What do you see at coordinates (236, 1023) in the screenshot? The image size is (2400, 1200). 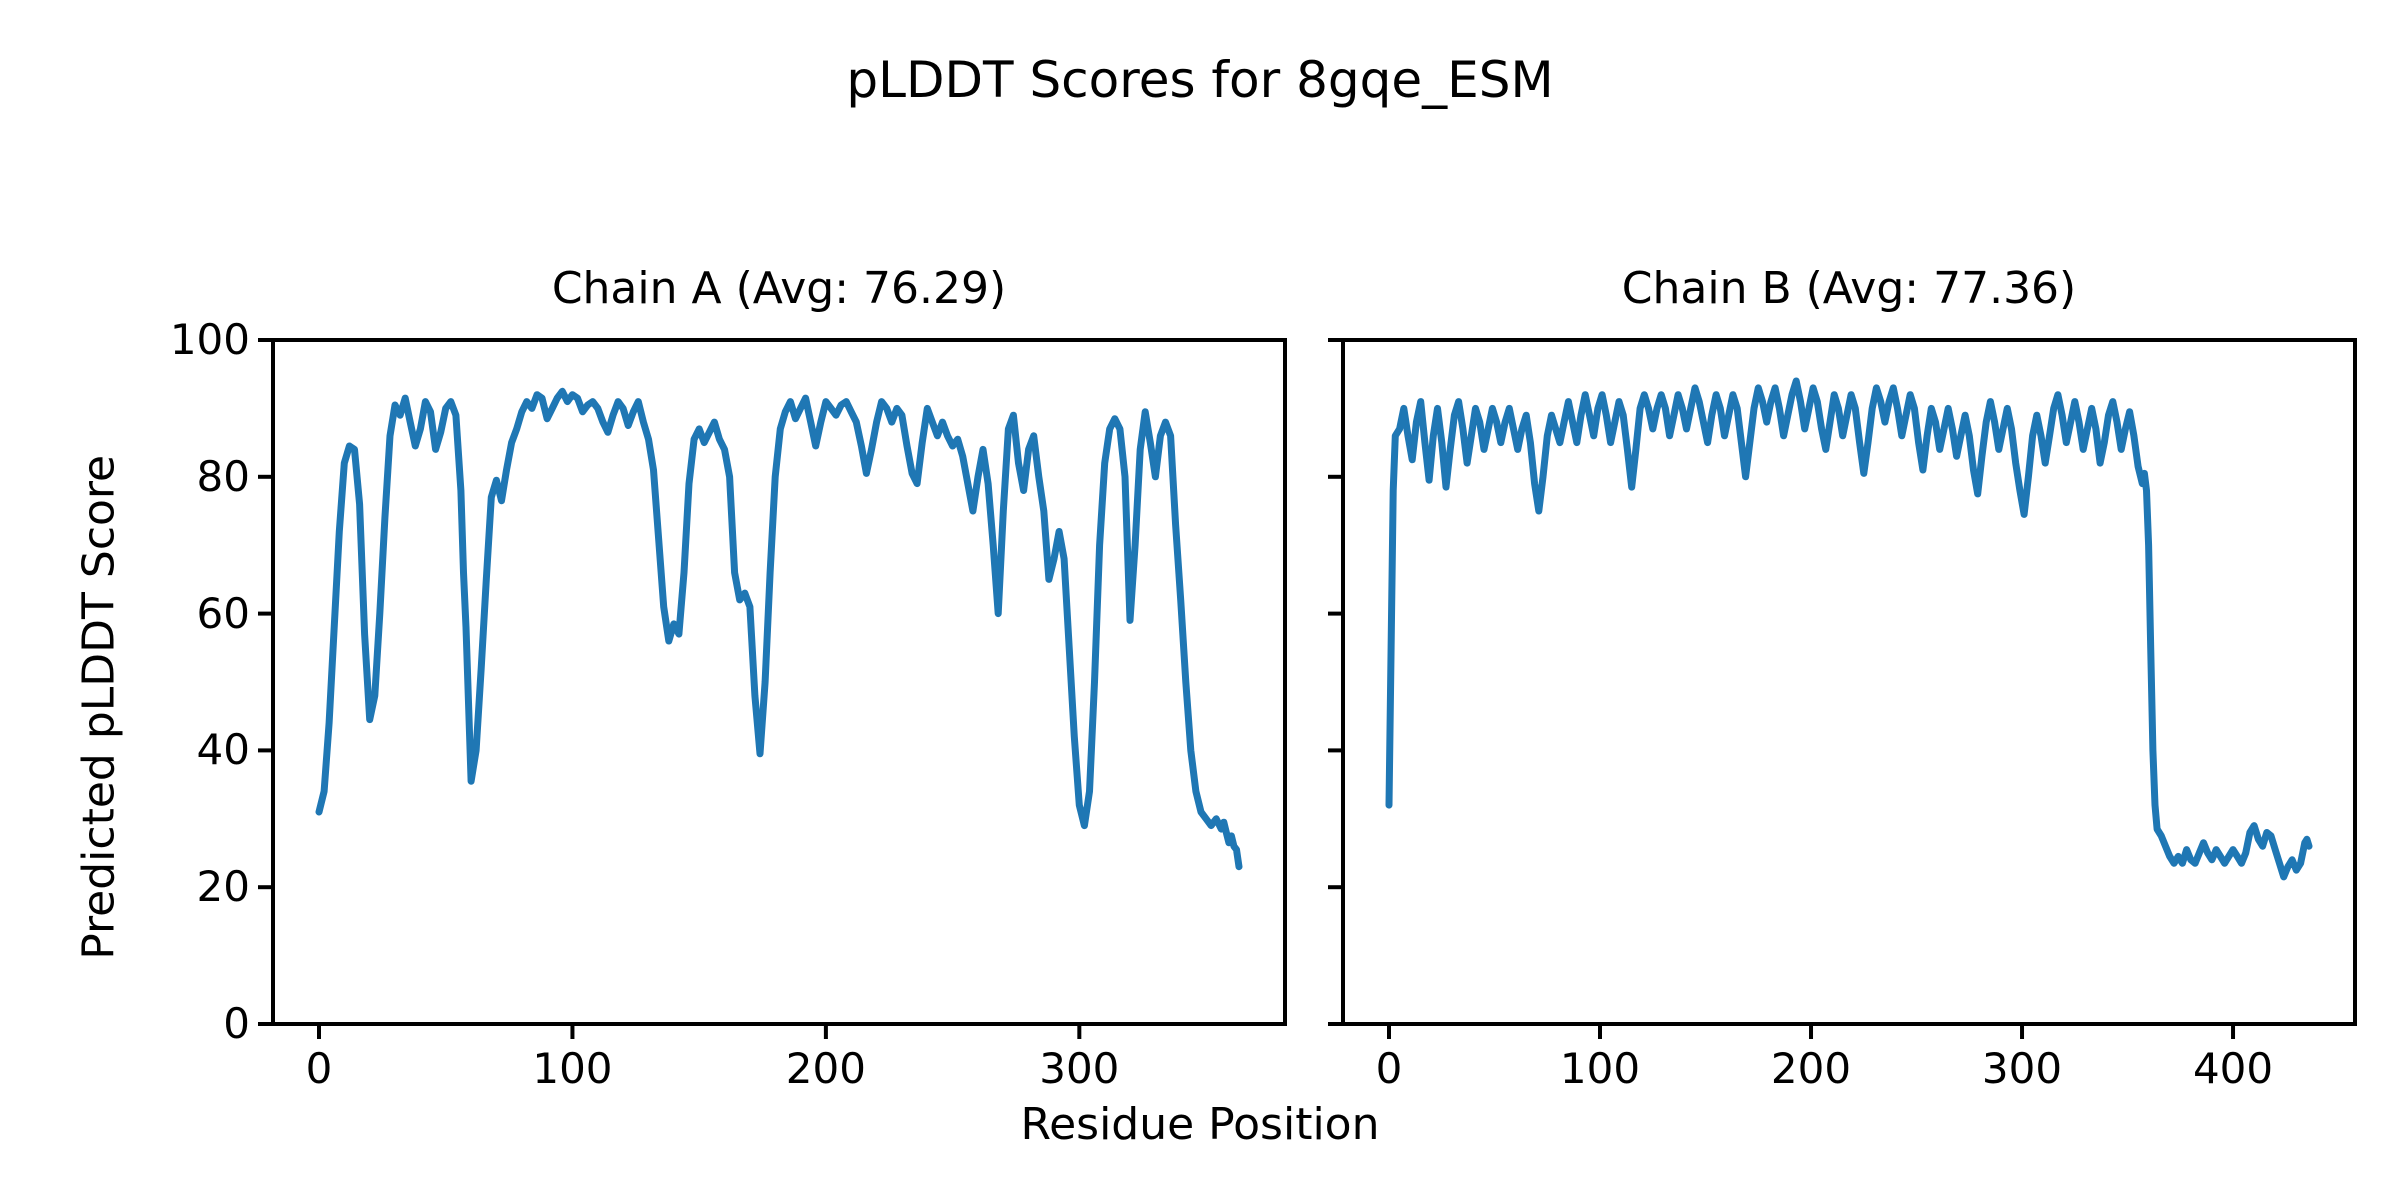 I see `y-tick-label: 0` at bounding box center [236, 1023].